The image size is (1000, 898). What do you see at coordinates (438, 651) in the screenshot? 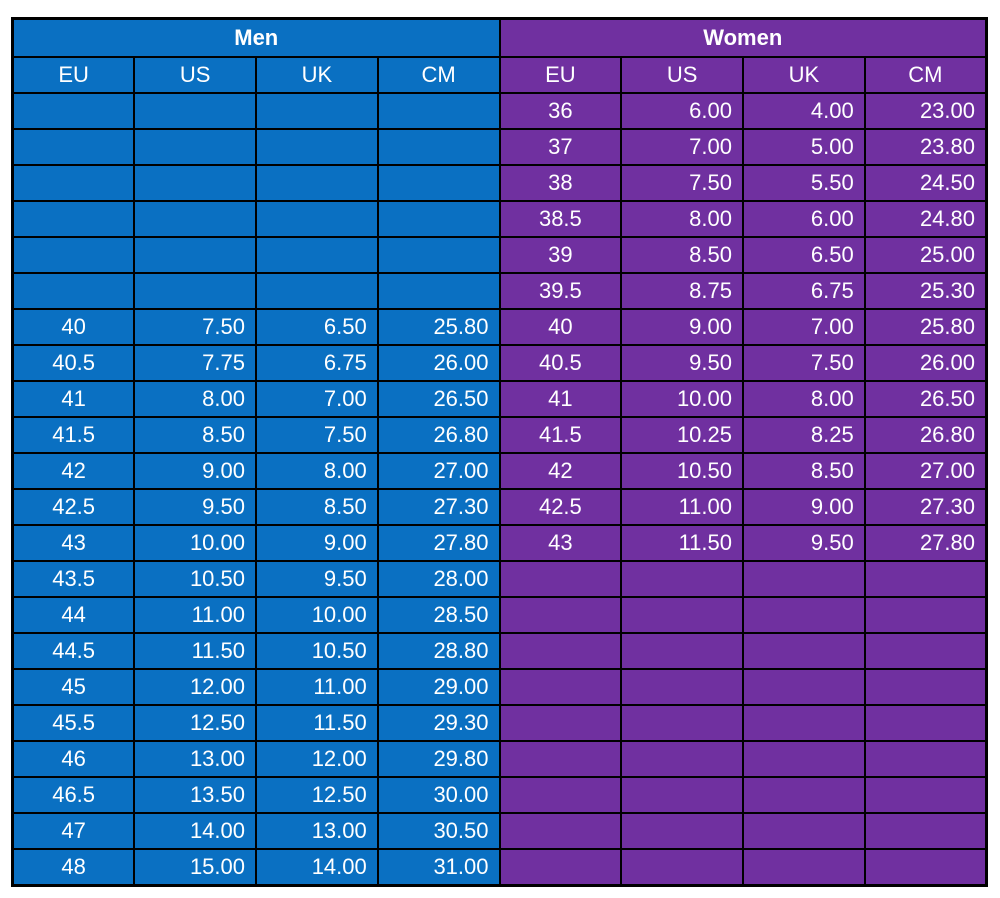
I see `men-cm-cell: 28.80` at bounding box center [438, 651].